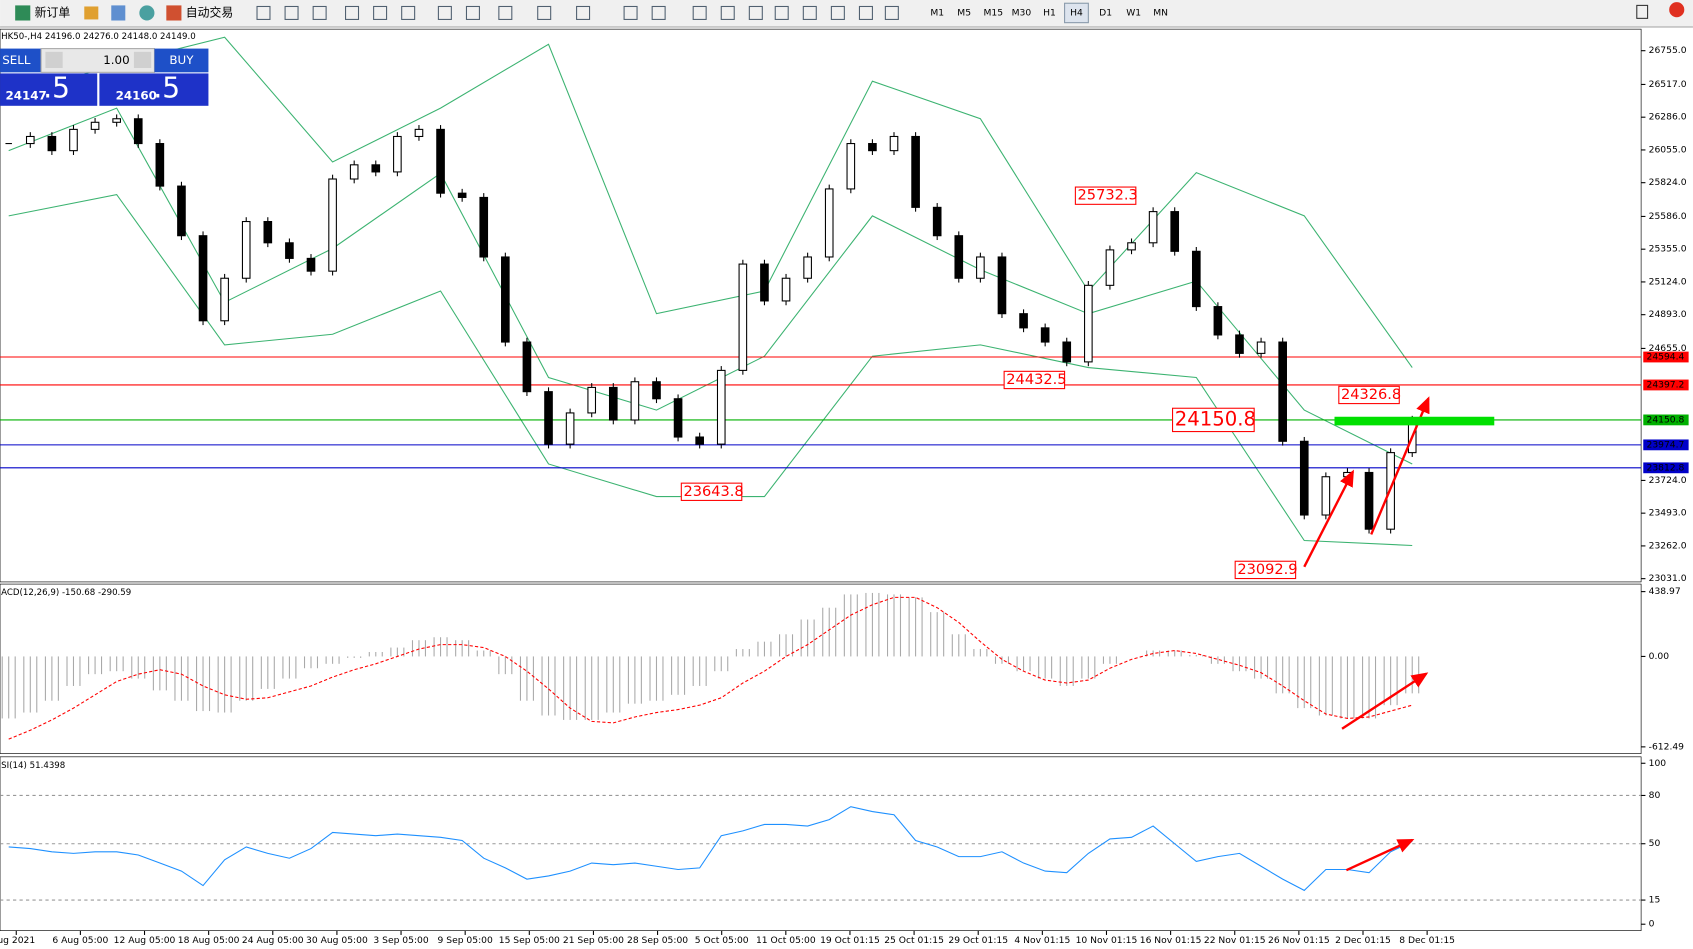 Image resolution: width=1693 pixels, height=949 pixels. What do you see at coordinates (33, 766) in the screenshot?
I see `rsi-label: SI(14) 51.4398` at bounding box center [33, 766].